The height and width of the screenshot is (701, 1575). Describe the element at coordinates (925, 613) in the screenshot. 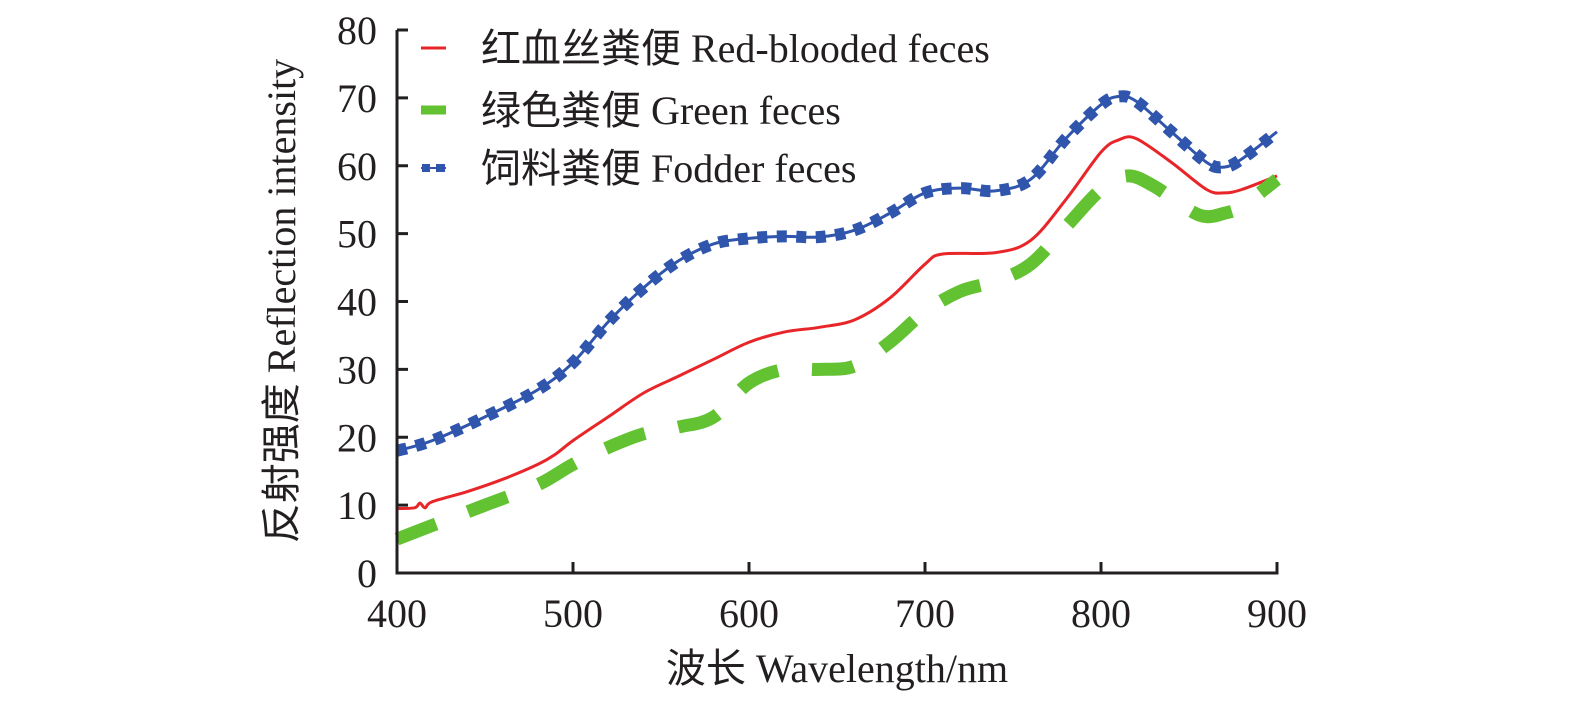

I see `x-tick-label: 700` at that location.